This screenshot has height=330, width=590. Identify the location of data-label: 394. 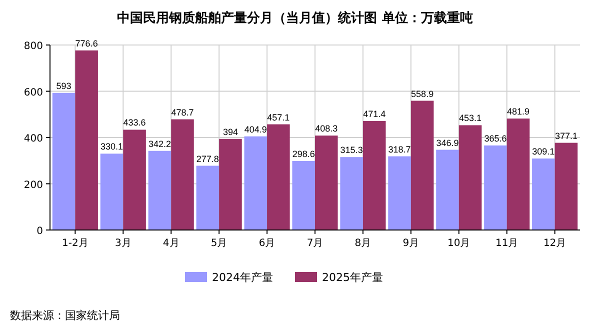
(230, 131).